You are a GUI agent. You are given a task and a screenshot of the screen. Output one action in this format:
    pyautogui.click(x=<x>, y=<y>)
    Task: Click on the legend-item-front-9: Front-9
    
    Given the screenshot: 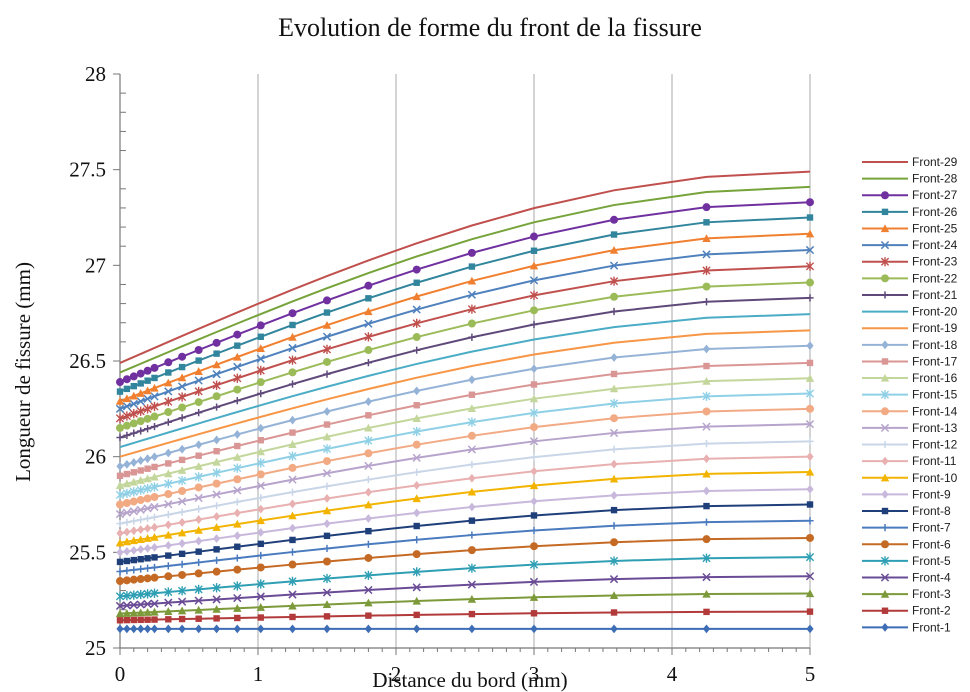 What is the action you would take?
    pyautogui.click(x=906, y=494)
    